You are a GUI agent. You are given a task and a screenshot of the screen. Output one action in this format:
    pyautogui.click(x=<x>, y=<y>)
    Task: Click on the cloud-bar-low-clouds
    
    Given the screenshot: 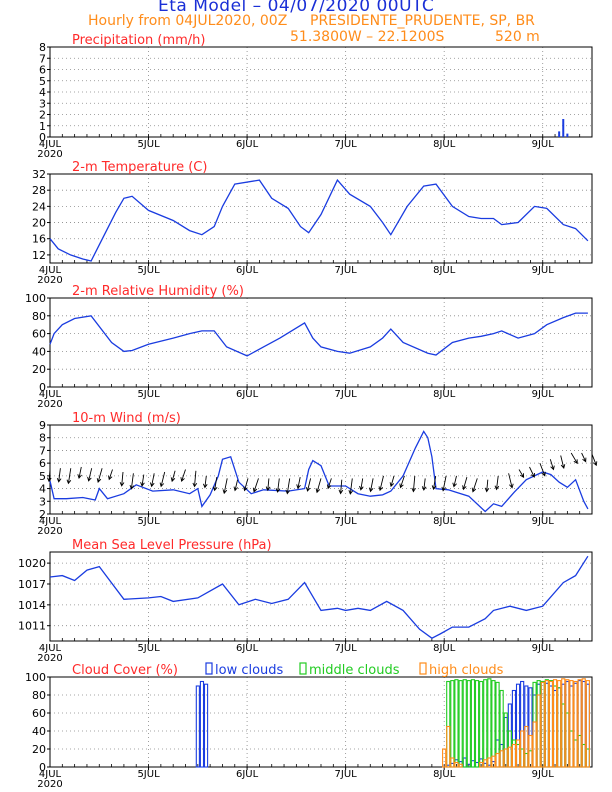 What is the action you would take?
    pyautogui.click(x=206, y=725)
    